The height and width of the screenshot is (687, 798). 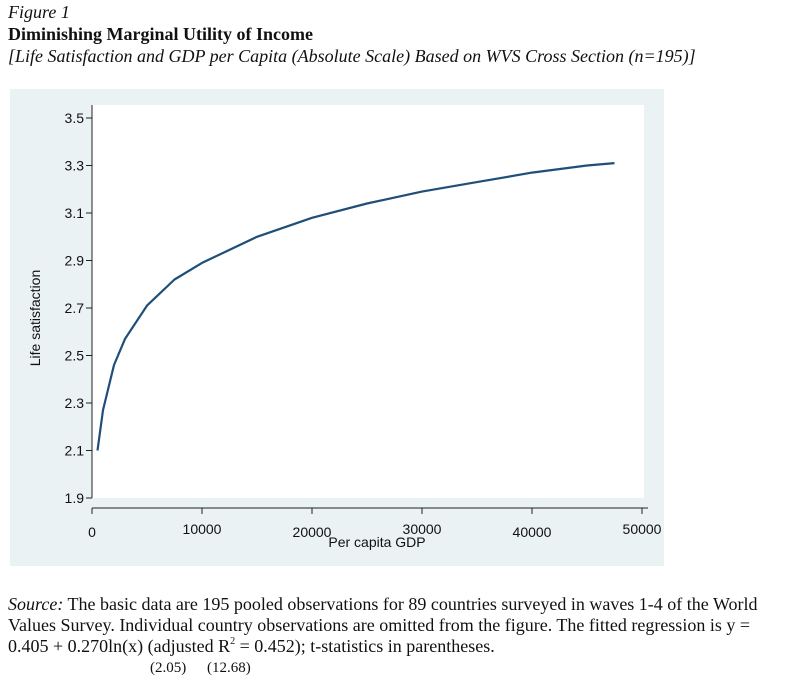 What do you see at coordinates (202, 529) in the screenshot?
I see `x-tick-label: 10000` at bounding box center [202, 529].